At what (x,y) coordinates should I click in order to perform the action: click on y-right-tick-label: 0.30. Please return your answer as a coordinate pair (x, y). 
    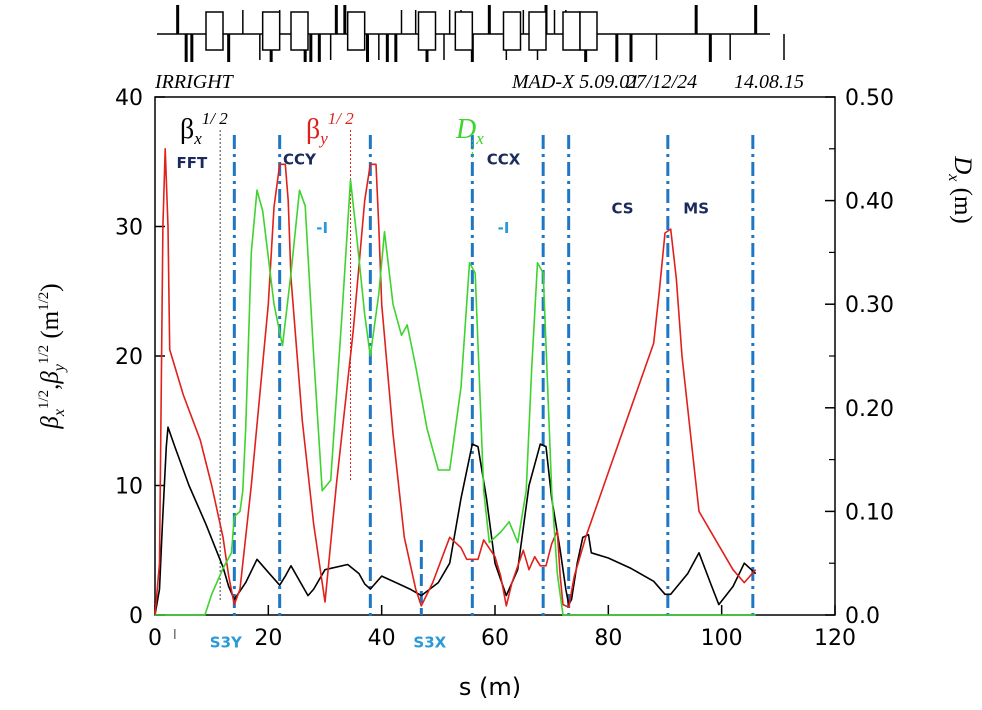
    Looking at the image, I should click on (869, 305).